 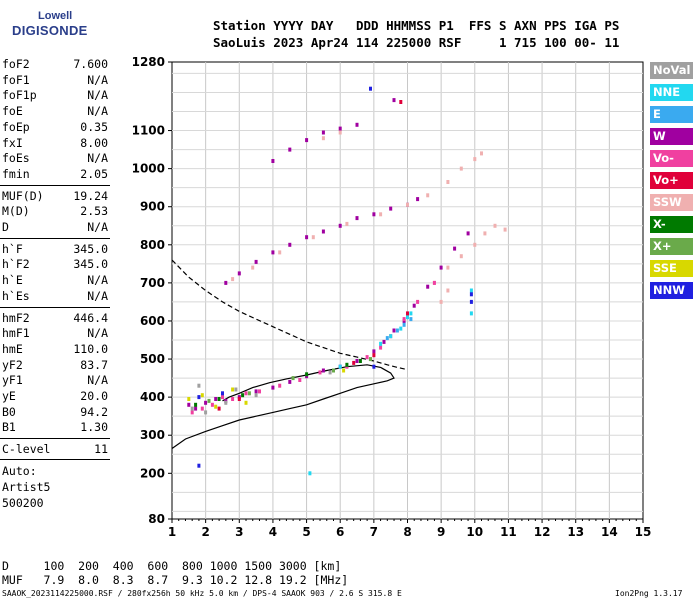 What do you see at coordinates (148, 131) in the screenshot?
I see `y-tick-label: 1100` at bounding box center [148, 131].